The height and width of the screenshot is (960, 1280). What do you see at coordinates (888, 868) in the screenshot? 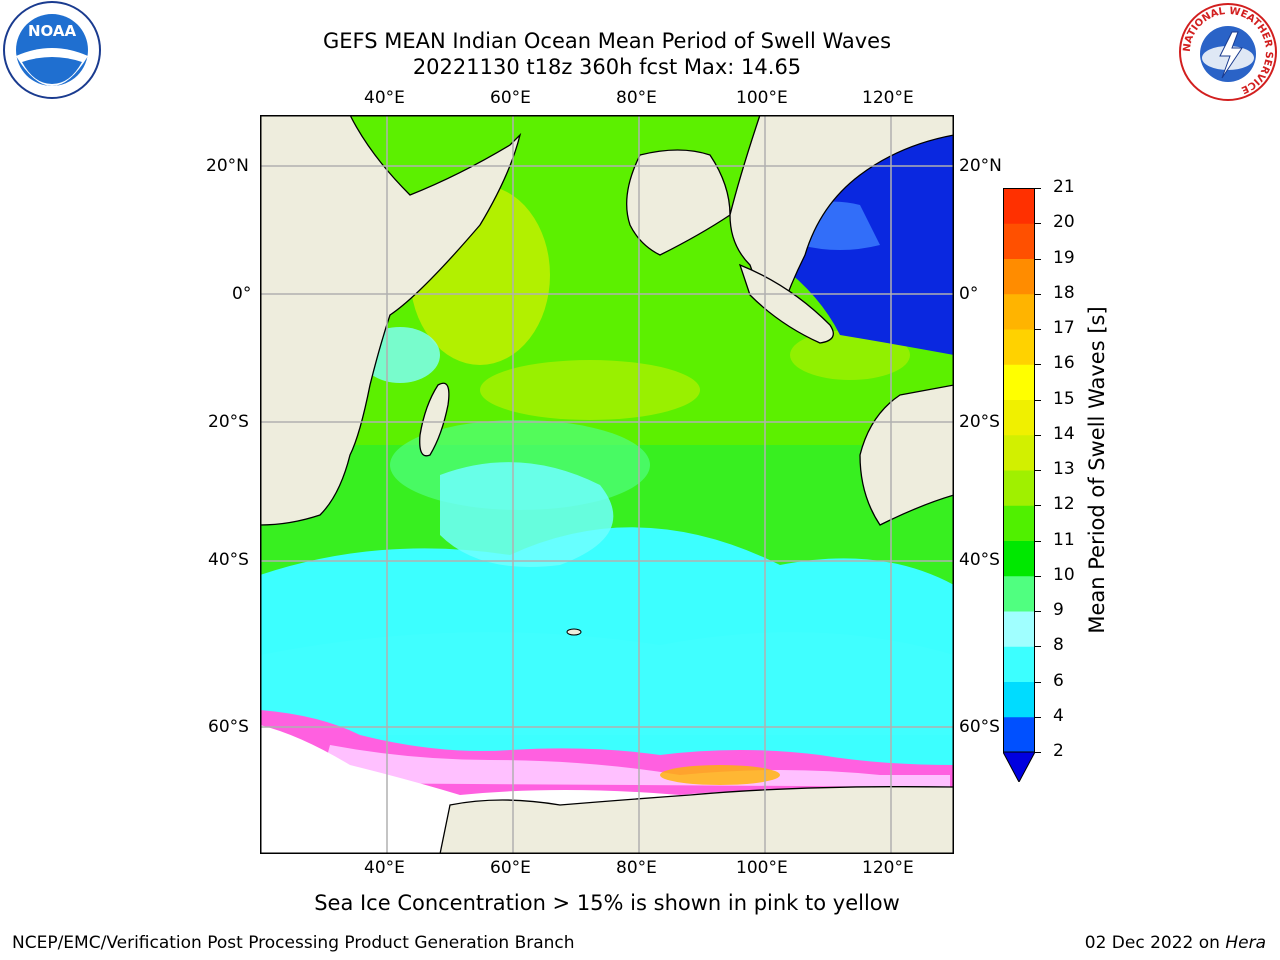
I see `lon-label-bottom-120e: 120°E` at bounding box center [888, 868].